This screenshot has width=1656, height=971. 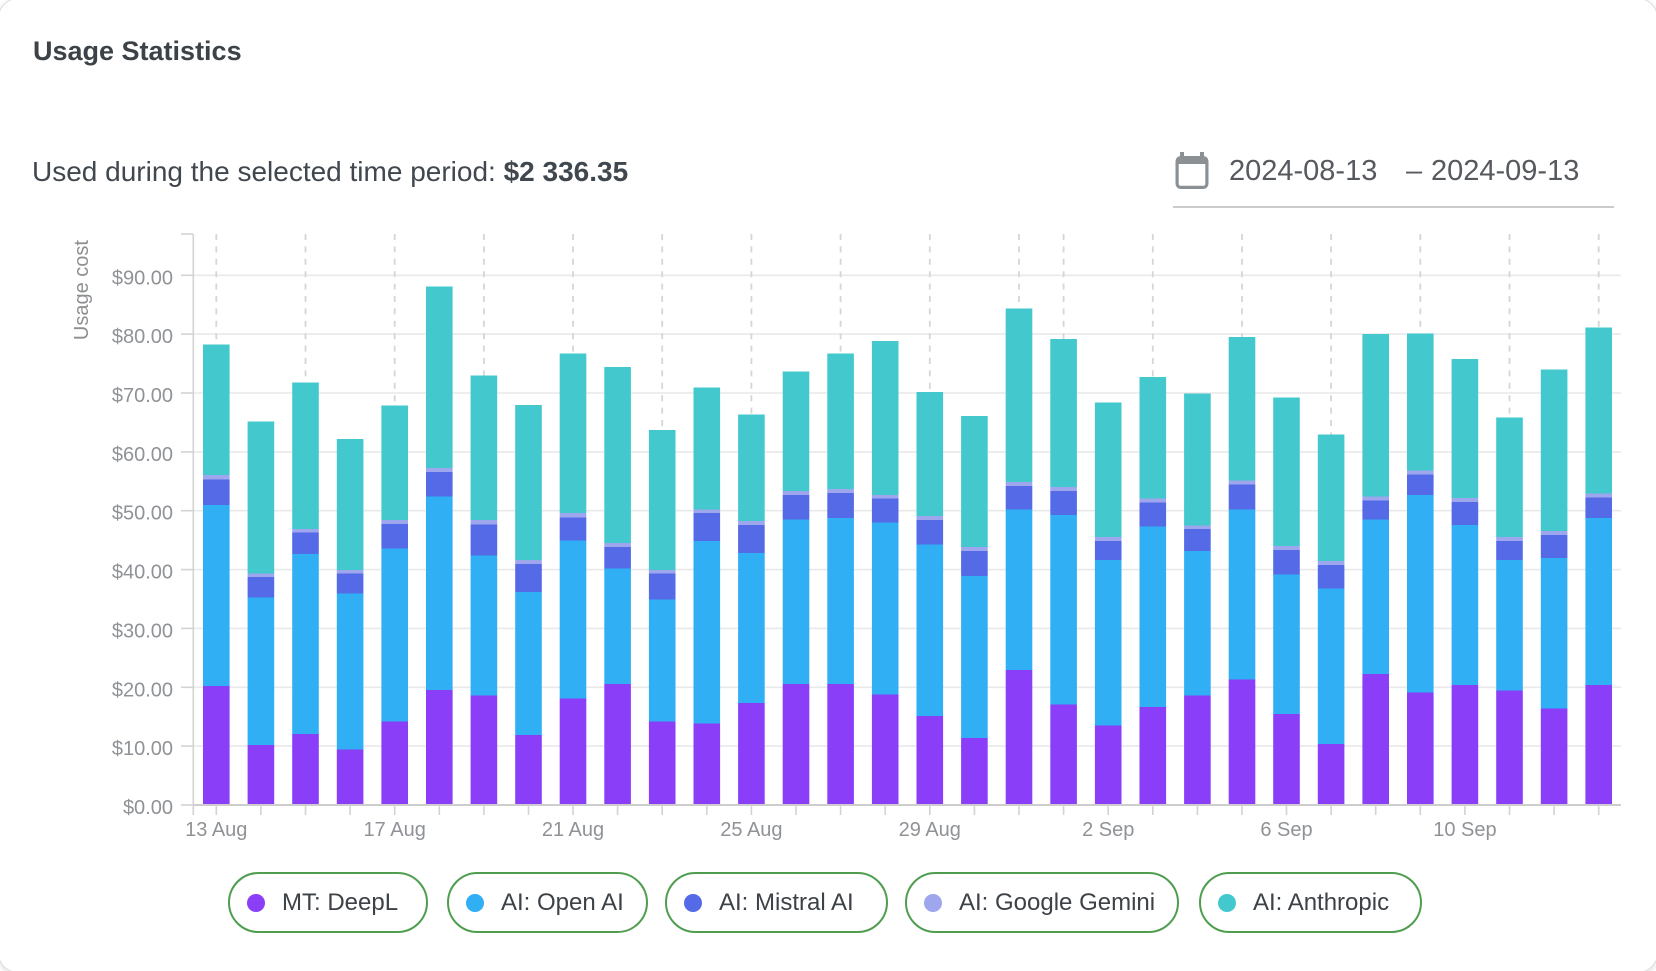 What do you see at coordinates (216, 830) in the screenshot?
I see `svg-text: 13 Aug` at bounding box center [216, 830].